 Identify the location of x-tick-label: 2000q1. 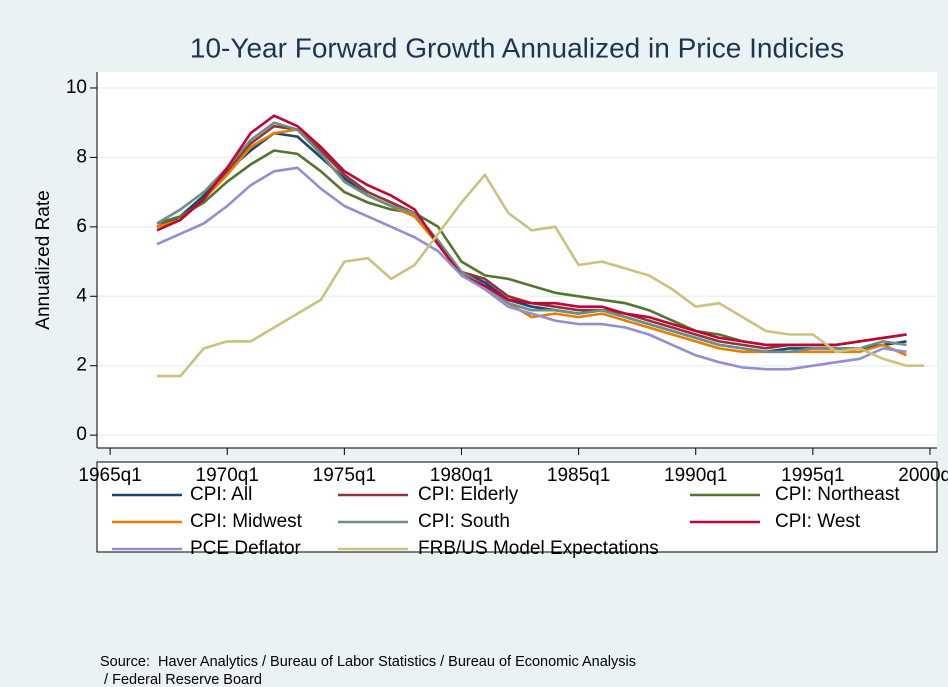
(923, 475).